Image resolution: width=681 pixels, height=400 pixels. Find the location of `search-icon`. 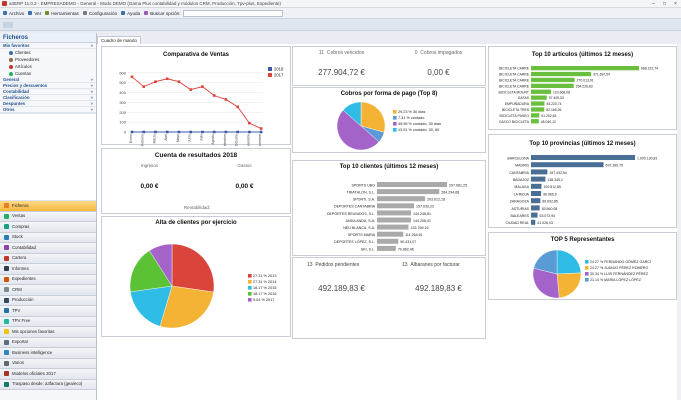

search-icon is located at coordinates (146, 13).